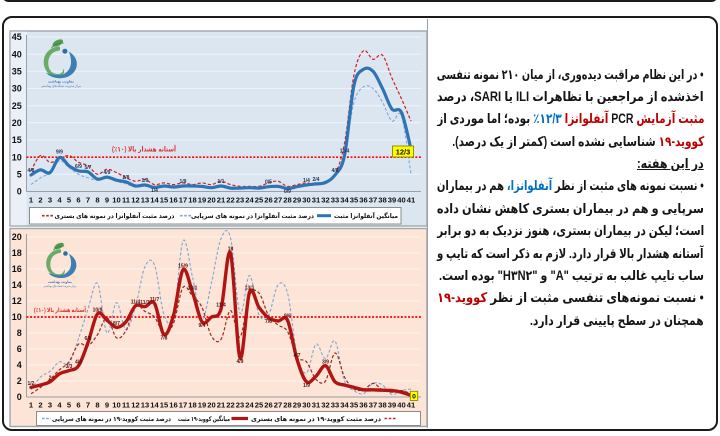 The width and height of the screenshot is (720, 436). What do you see at coordinates (112, 419) in the screenshot?
I see `svg-text:درصد مثبت کووید-۱۹ در نمونه ها: درصد مثبت کووید-۱۹ در نمونه های سرپایی` at bounding box center [112, 419].